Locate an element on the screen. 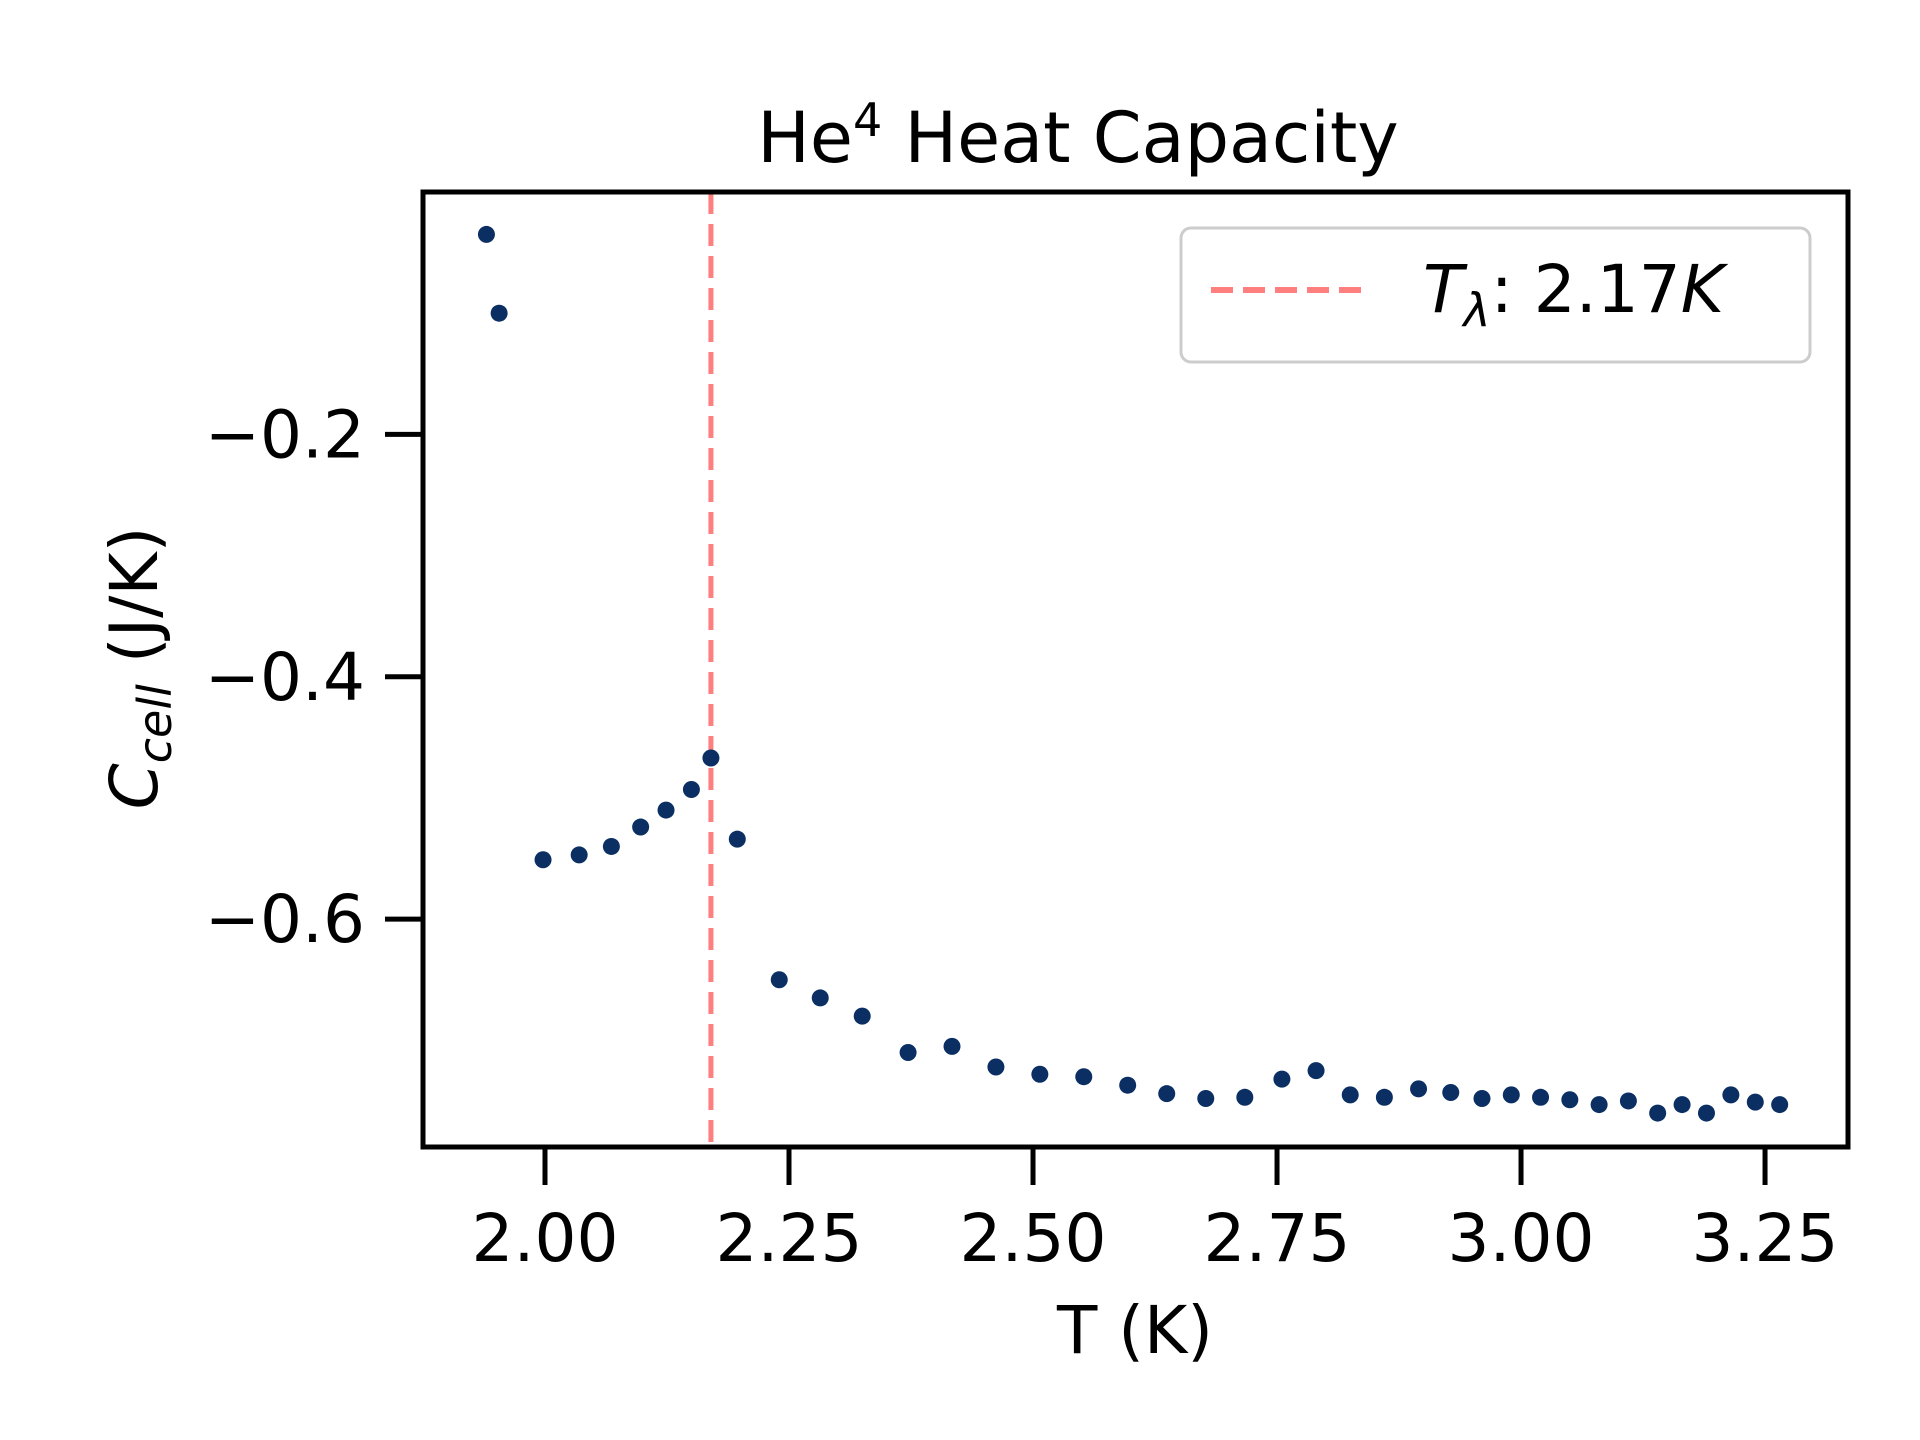  y-axis-label-symbol: C is located at coordinates (134, 786).